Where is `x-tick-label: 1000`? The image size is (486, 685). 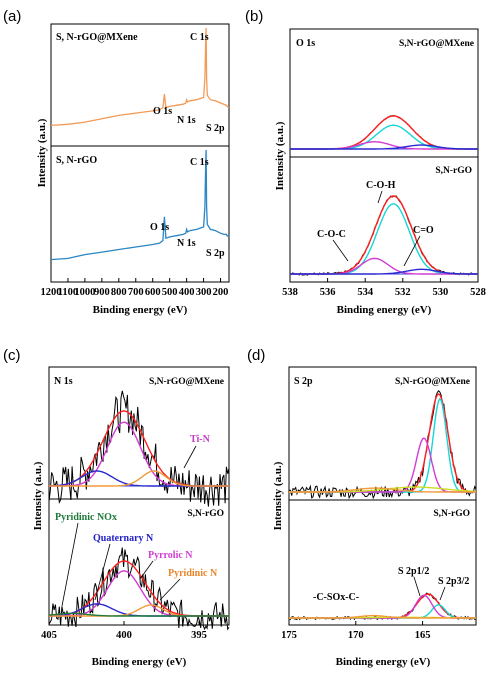 x-tick-label: 1000 is located at coordinates (84, 292).